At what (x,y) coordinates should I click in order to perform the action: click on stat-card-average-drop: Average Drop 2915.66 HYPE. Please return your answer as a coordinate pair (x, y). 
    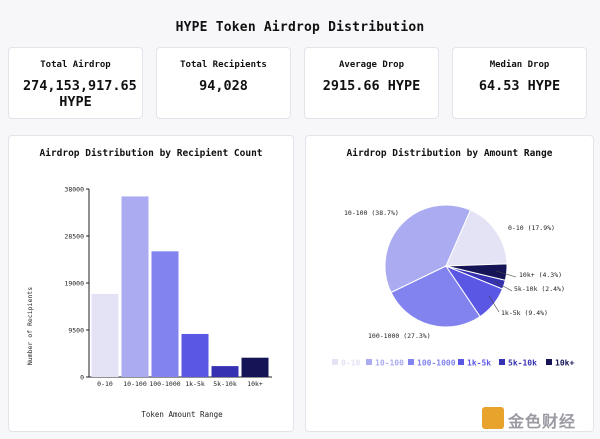
    Looking at the image, I should click on (371, 83).